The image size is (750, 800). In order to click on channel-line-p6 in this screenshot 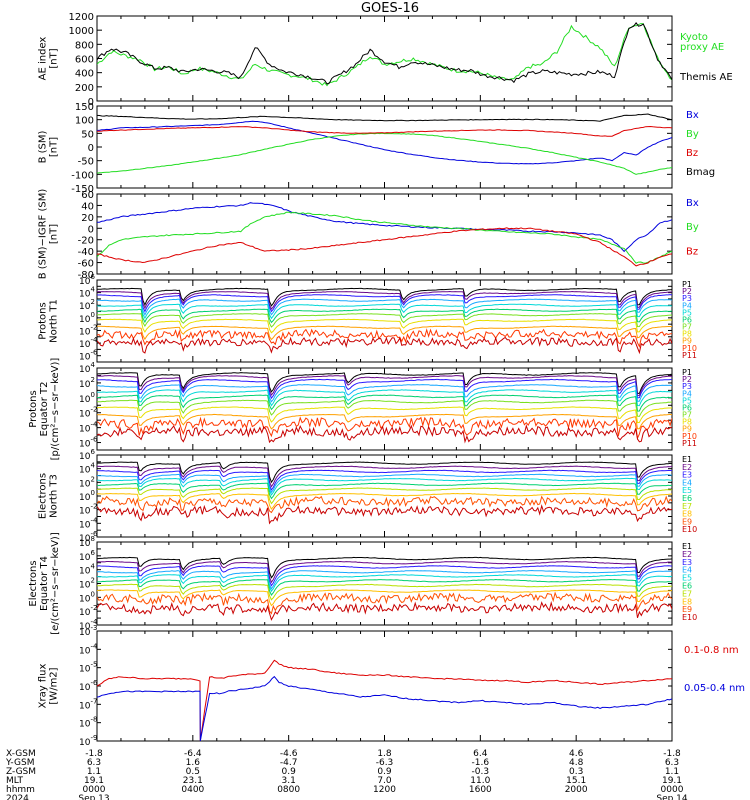, I will do `click(384, 403)`.